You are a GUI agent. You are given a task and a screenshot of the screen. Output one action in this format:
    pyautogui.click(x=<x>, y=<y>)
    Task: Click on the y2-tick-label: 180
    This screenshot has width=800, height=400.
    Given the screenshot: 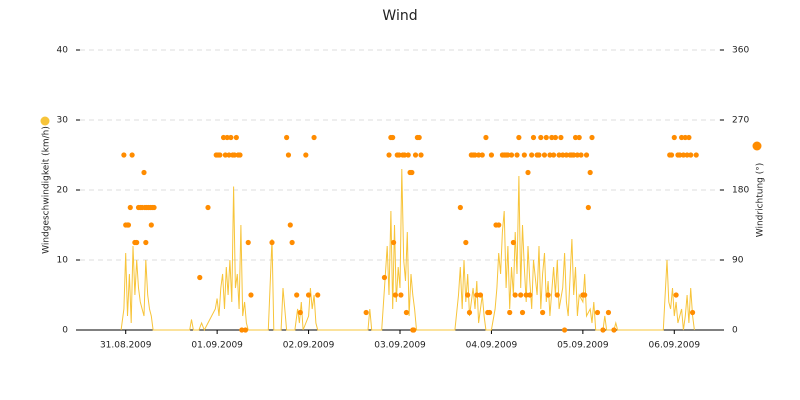 What is the action you would take?
    pyautogui.click(x=740, y=191)
    